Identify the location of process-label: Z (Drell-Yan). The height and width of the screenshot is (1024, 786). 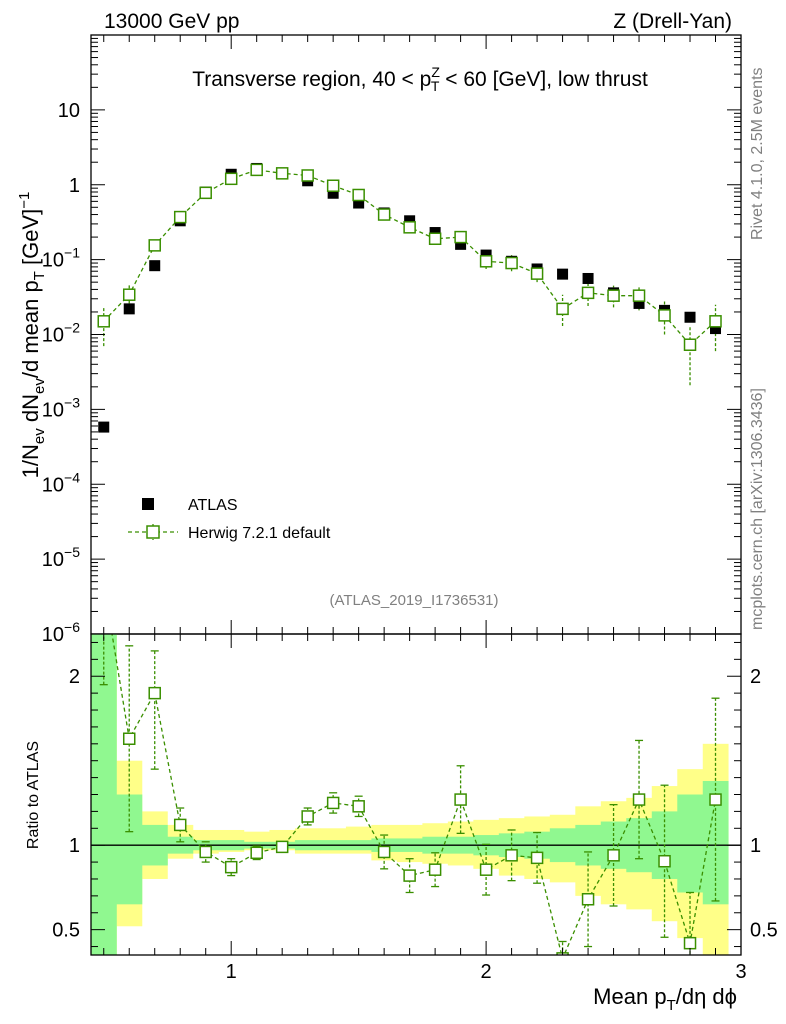
(672, 21).